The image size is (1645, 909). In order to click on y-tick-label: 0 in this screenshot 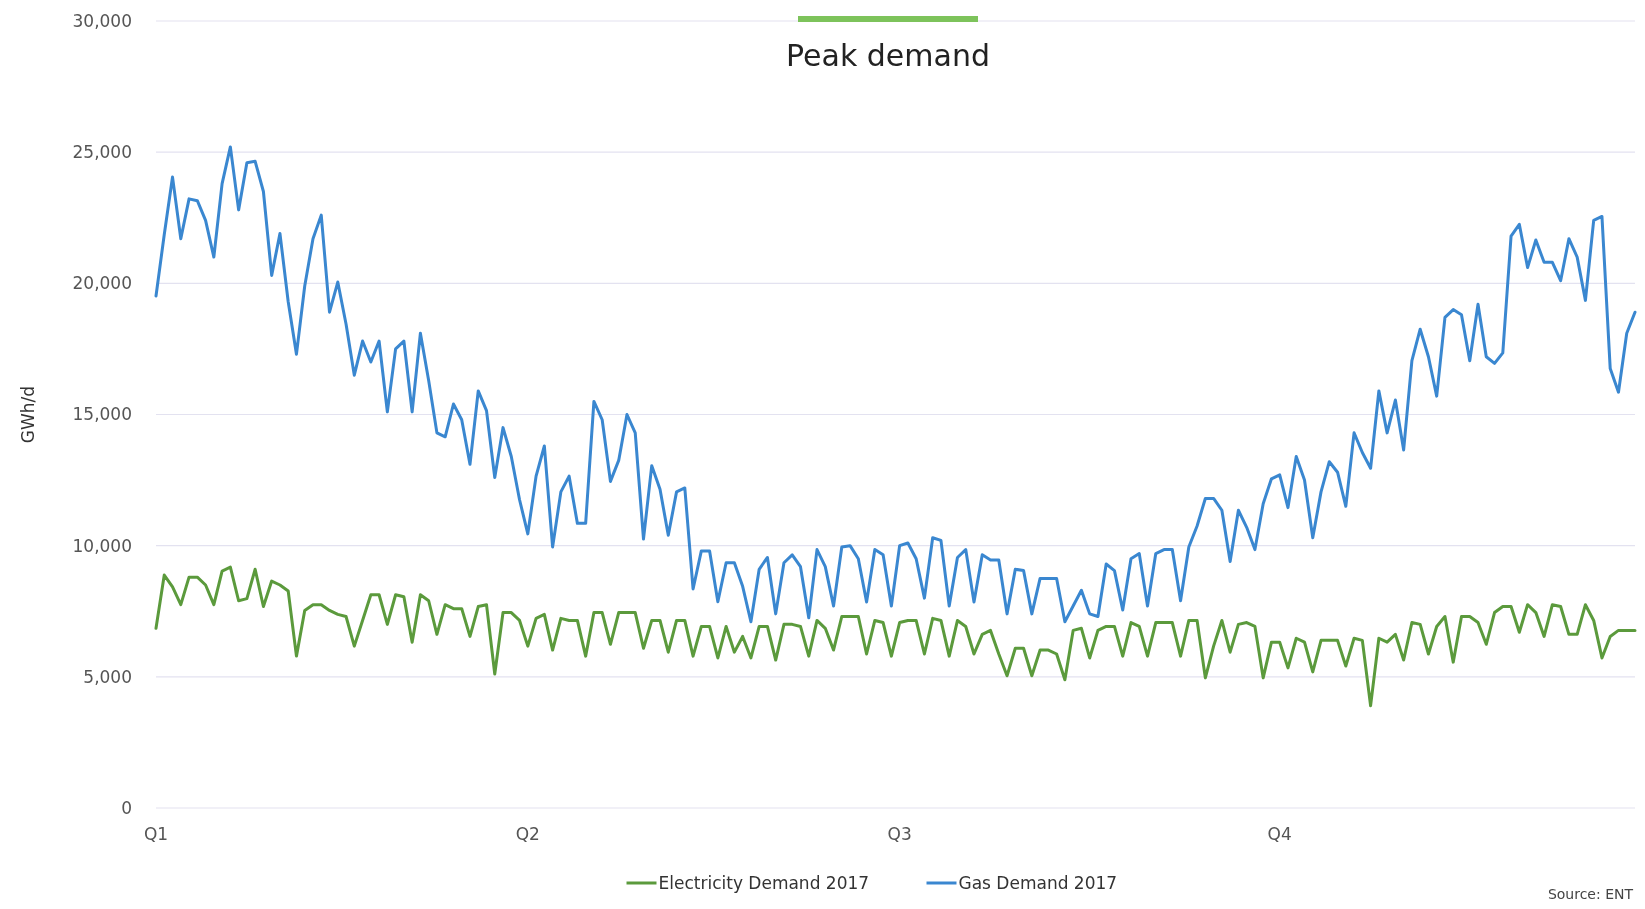, I will do `click(126, 807)`.